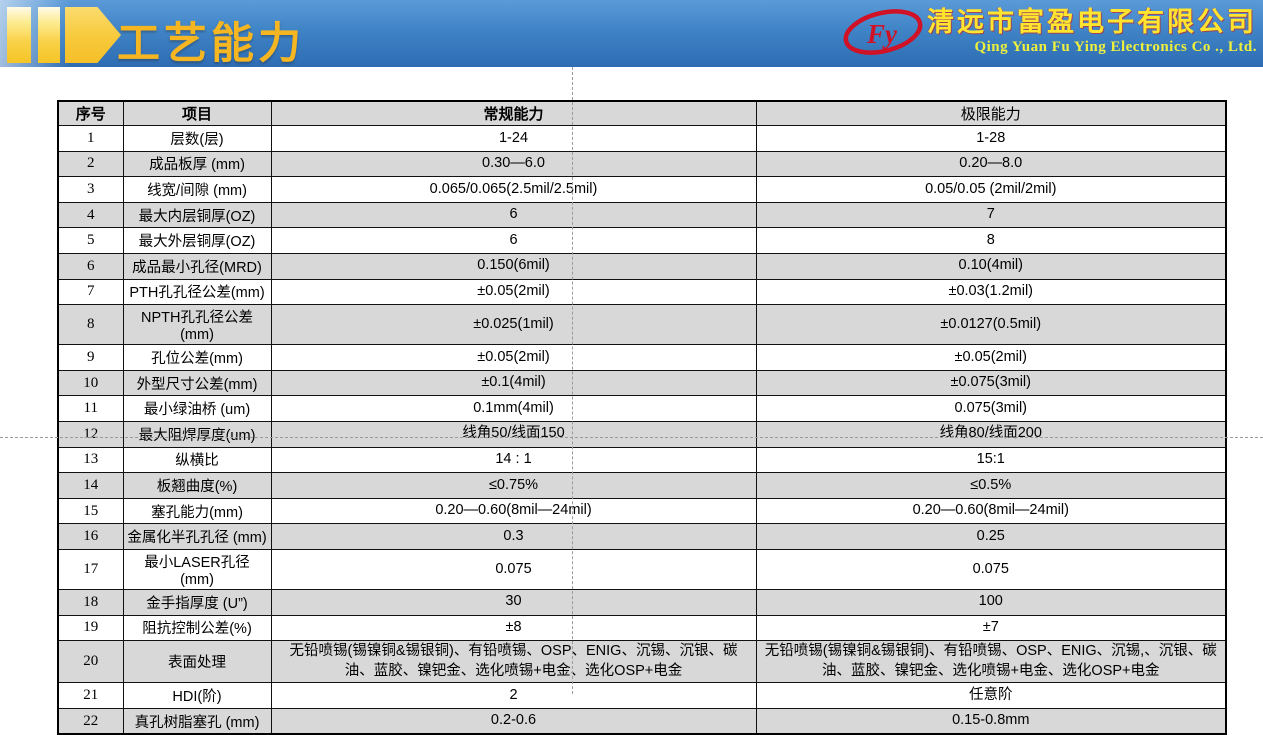  I want to click on standard-value-cell: 0.065/0.065(2.5mil/2.5mil), so click(513, 189).